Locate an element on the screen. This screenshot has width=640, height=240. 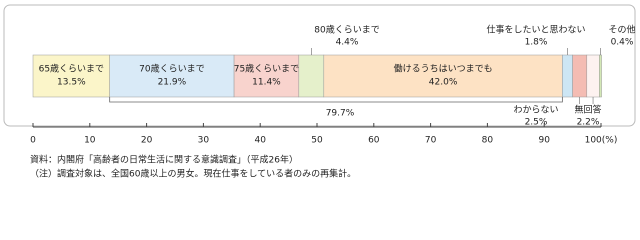
x-tick-label: 0 is located at coordinates (33, 141).